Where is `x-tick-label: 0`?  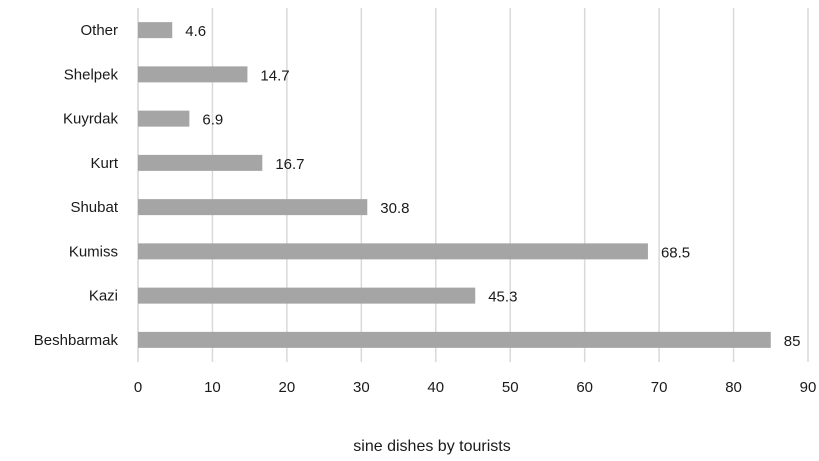 x-tick-label: 0 is located at coordinates (138, 387).